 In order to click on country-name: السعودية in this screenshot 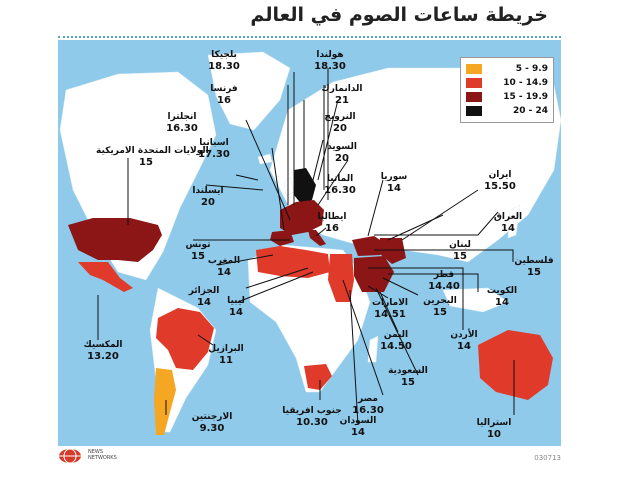, I will do `click(408, 371)`.